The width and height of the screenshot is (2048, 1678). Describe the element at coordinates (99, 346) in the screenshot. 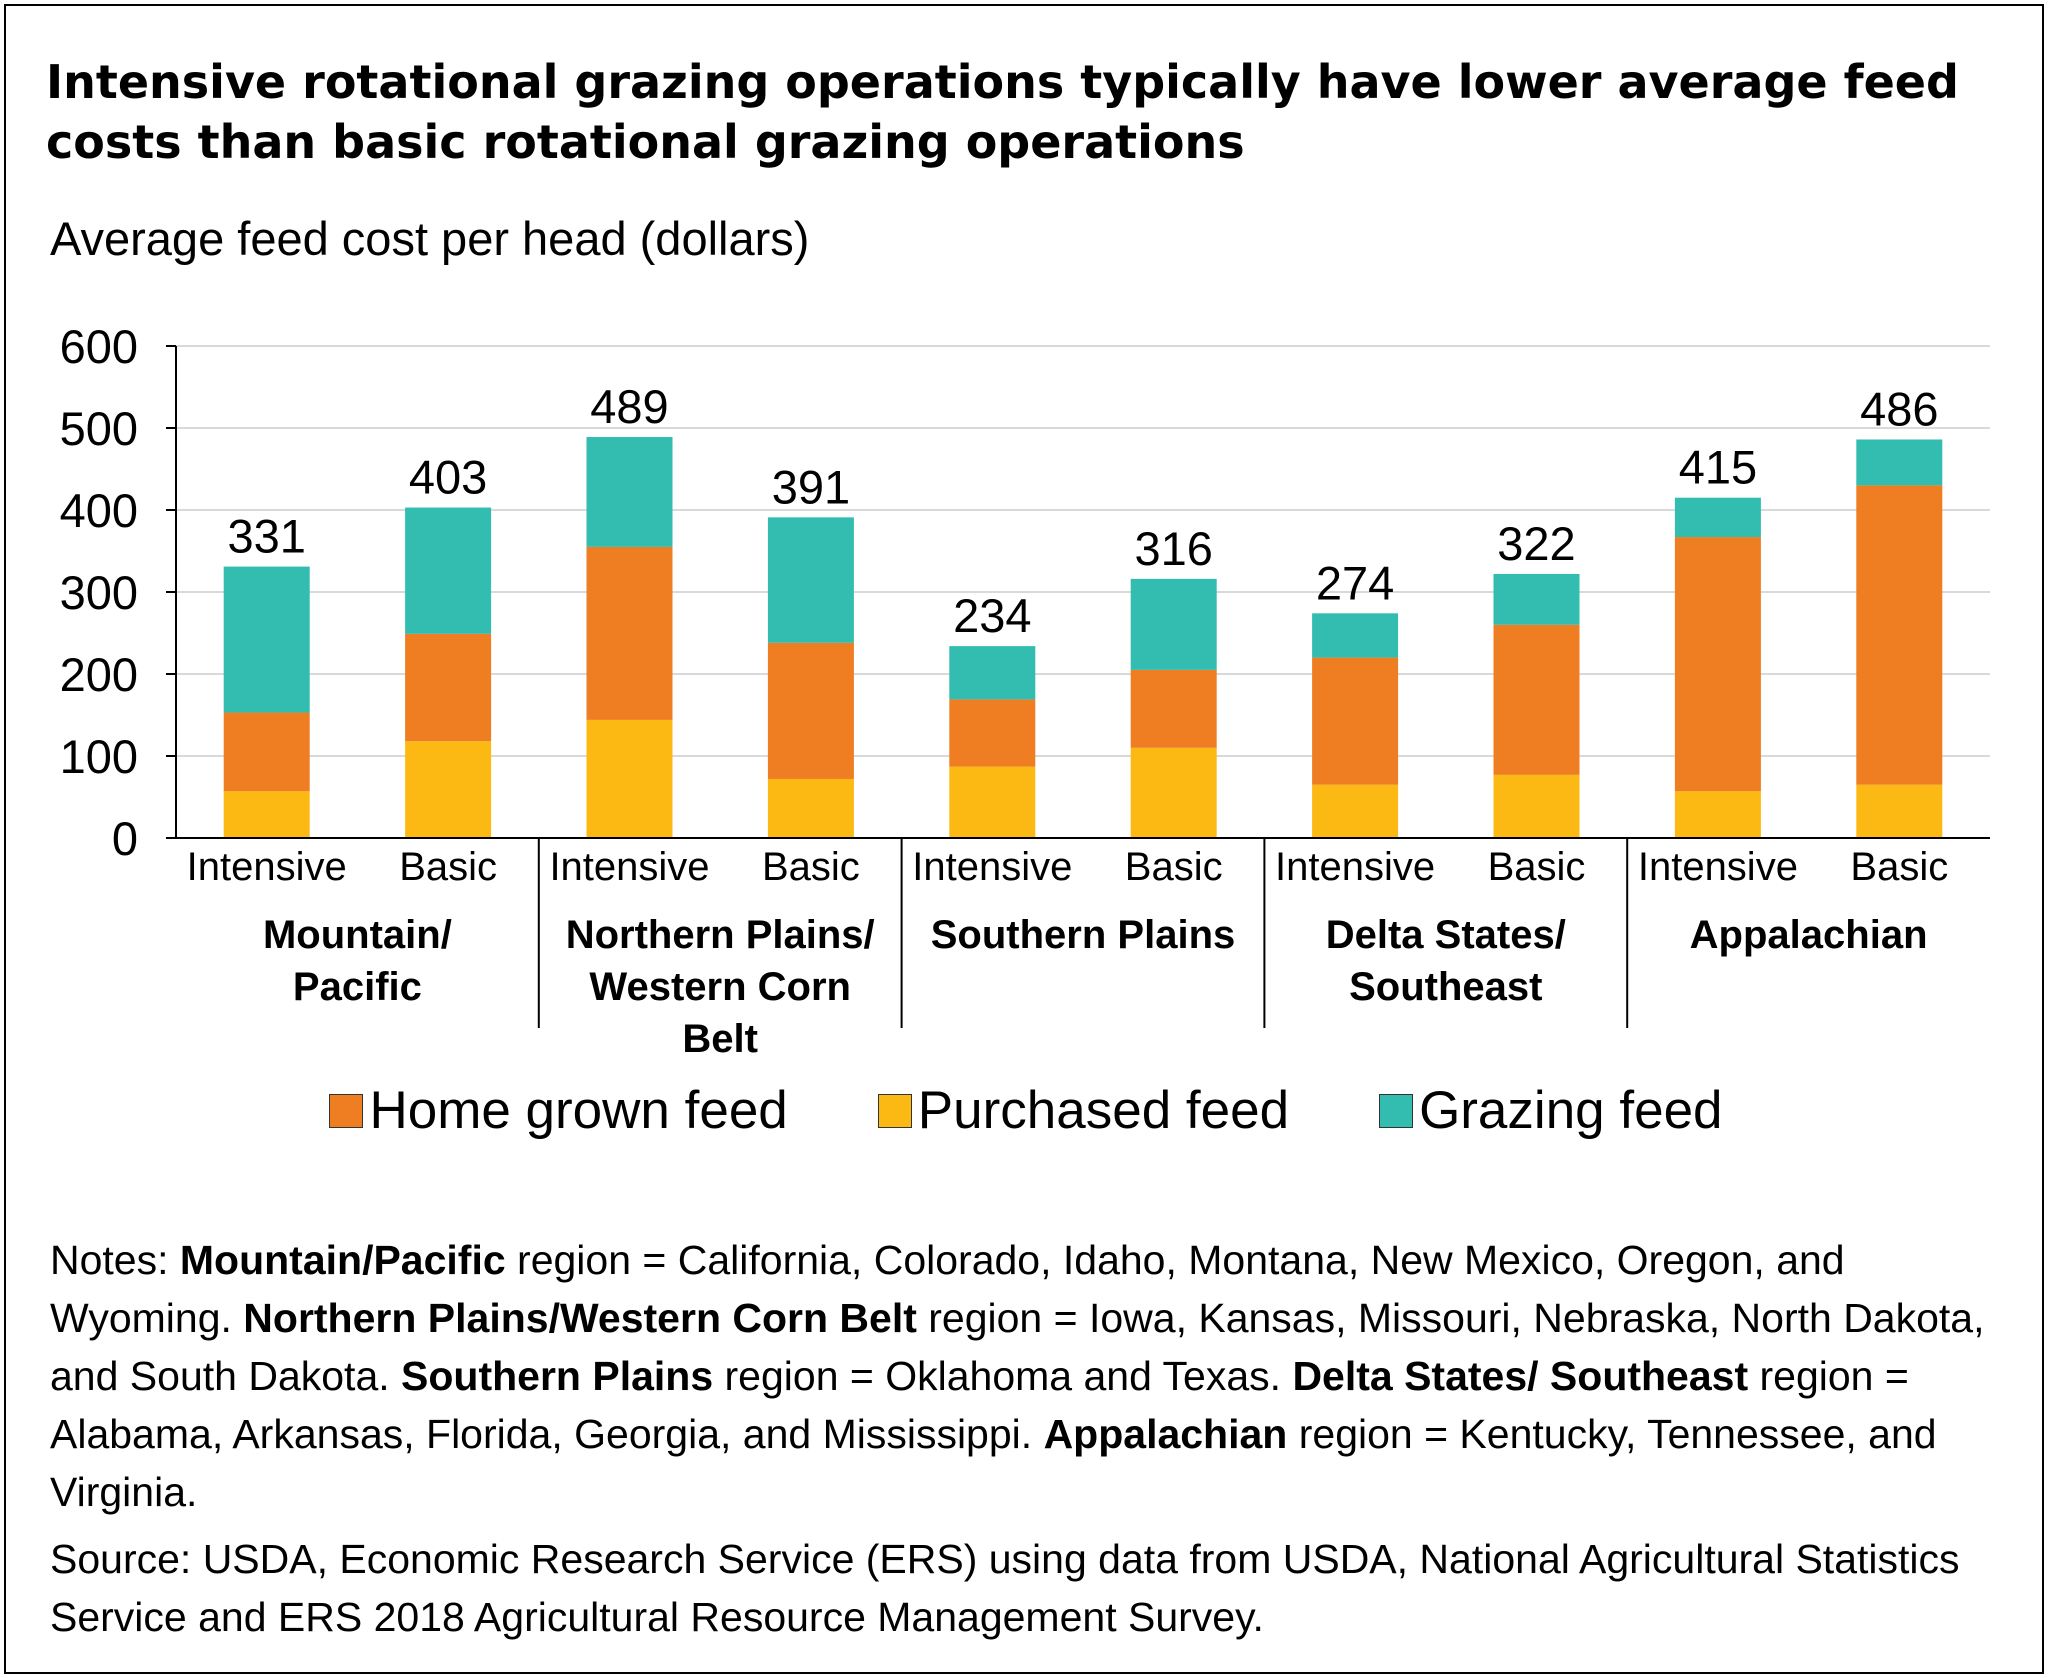

I see `y-tick-label: 600` at that location.